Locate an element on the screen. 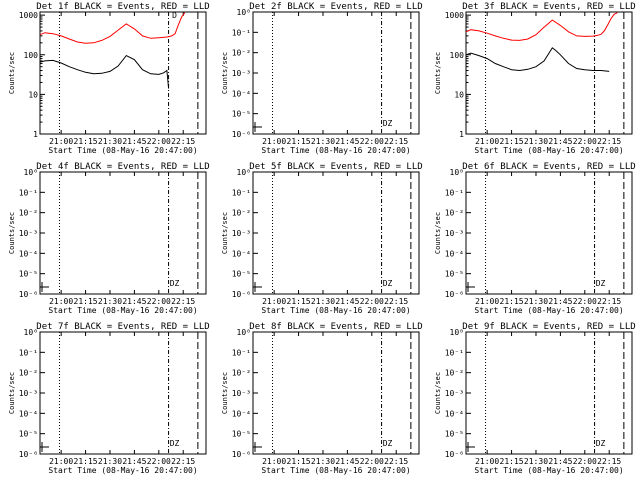 This screenshot has width=640, height=480. chart-title: Det 2f BLACK = Events, RED = LLD is located at coordinates (335, 7).